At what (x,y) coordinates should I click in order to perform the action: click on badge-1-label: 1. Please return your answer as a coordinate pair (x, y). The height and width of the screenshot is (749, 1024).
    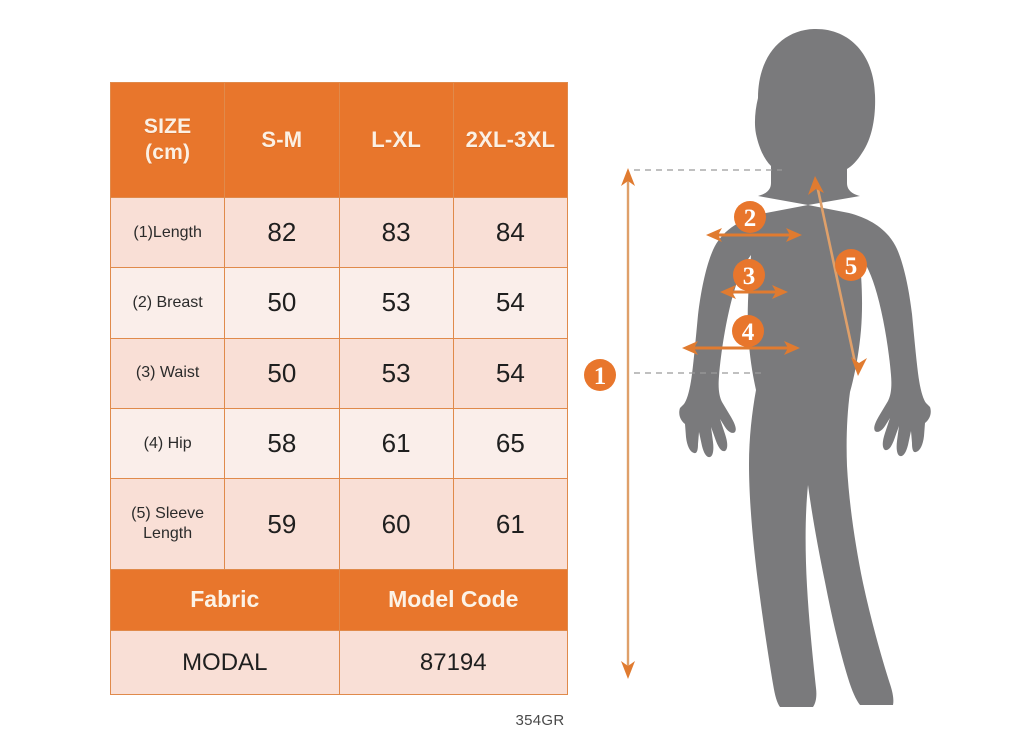
    Looking at the image, I should click on (600, 376).